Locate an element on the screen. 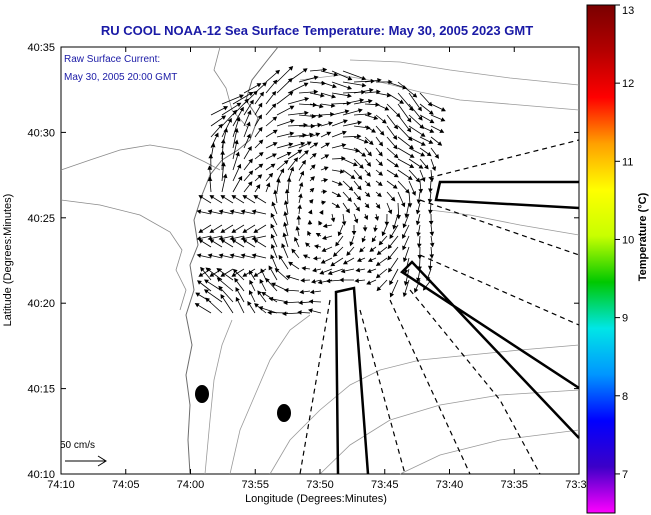 The width and height of the screenshot is (651, 515). x-tick-label: 73:35 is located at coordinates (514, 485).